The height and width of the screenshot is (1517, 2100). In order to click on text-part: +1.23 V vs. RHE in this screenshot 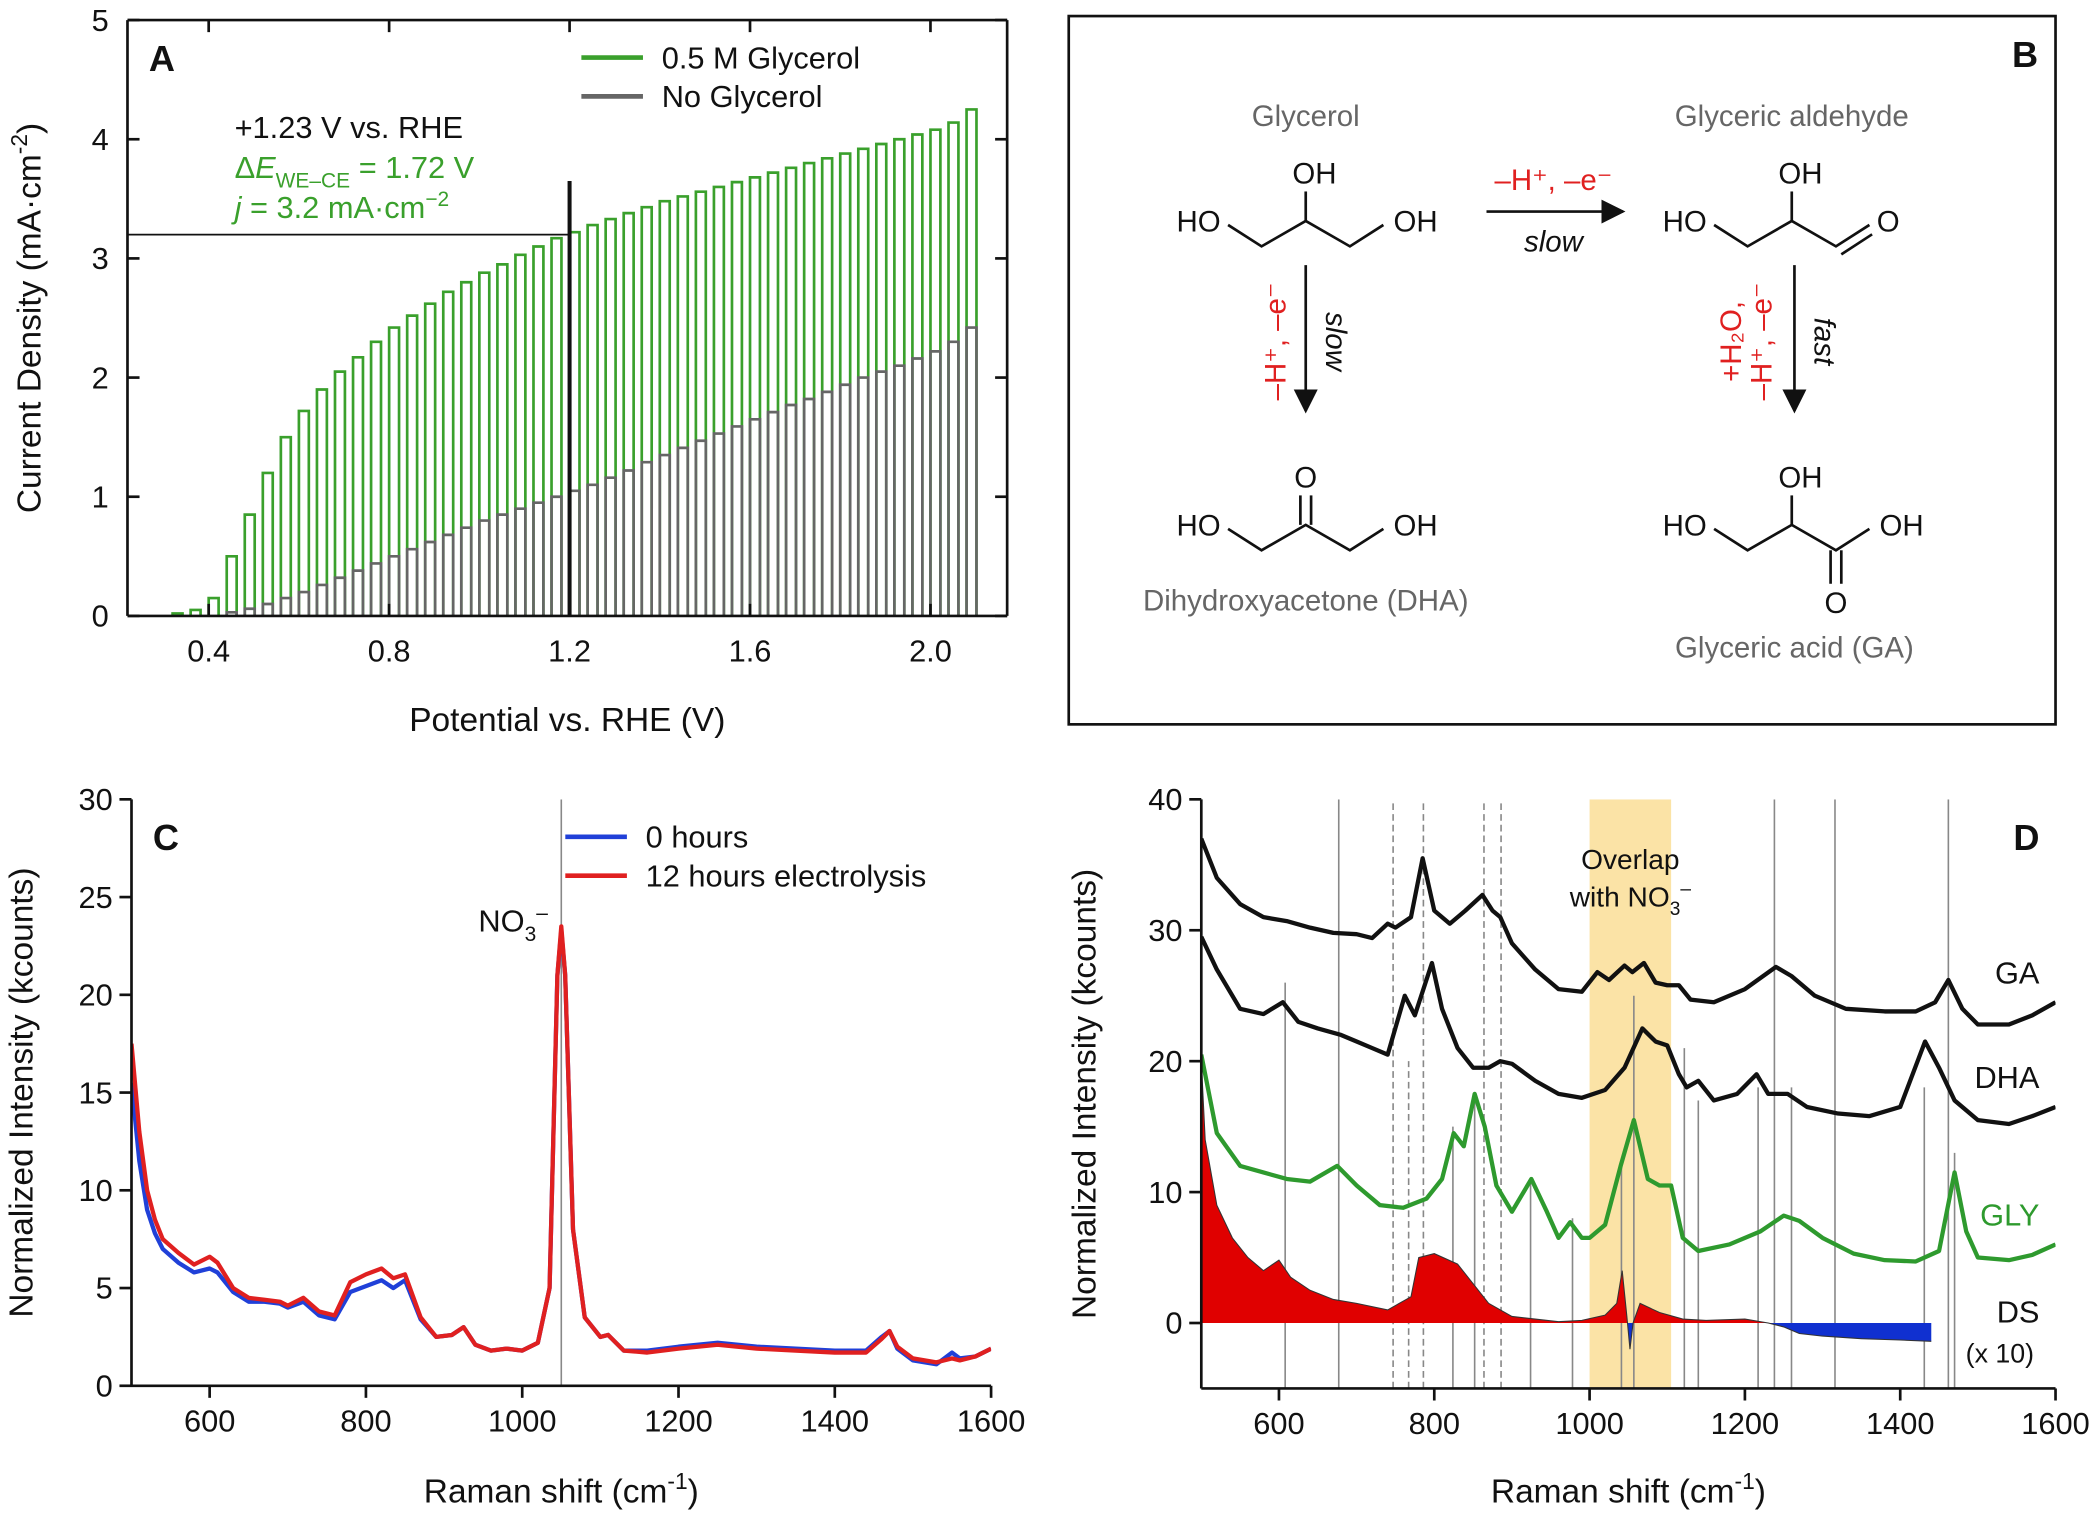, I will do `click(349, 127)`.